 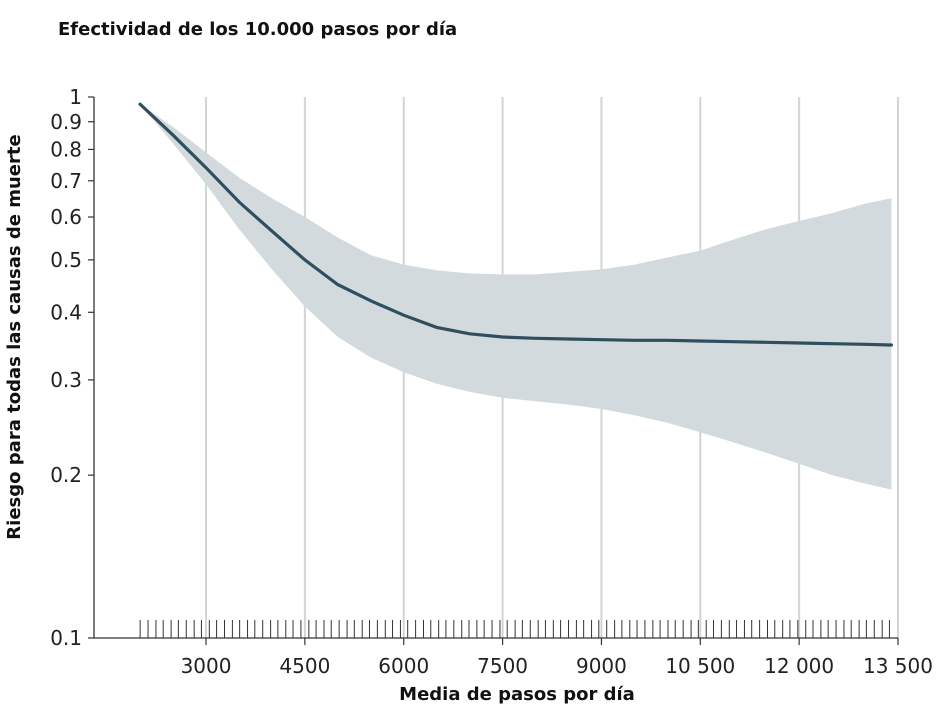 I want to click on x-axis-title: Media de pasos por día, so click(x=517, y=694).